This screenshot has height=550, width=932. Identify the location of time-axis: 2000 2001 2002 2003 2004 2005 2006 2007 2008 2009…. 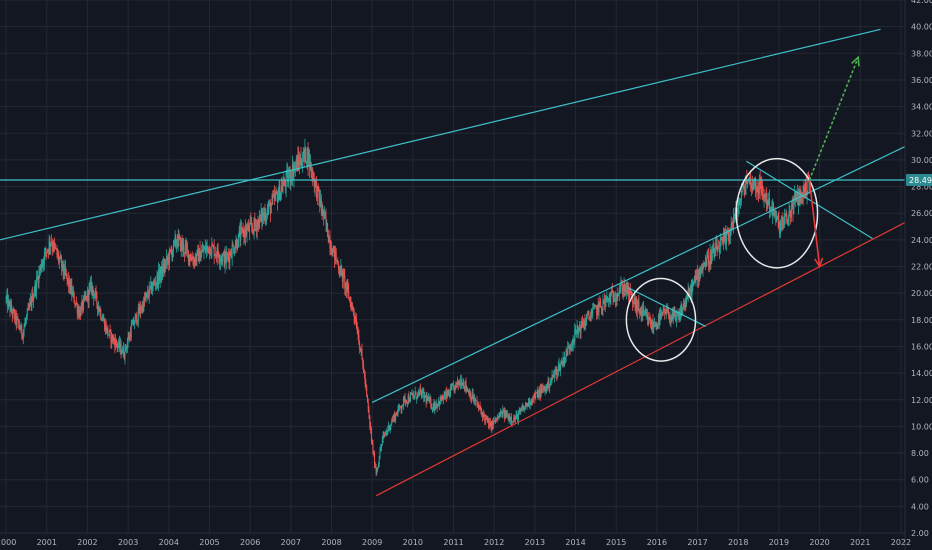
(455, 539).